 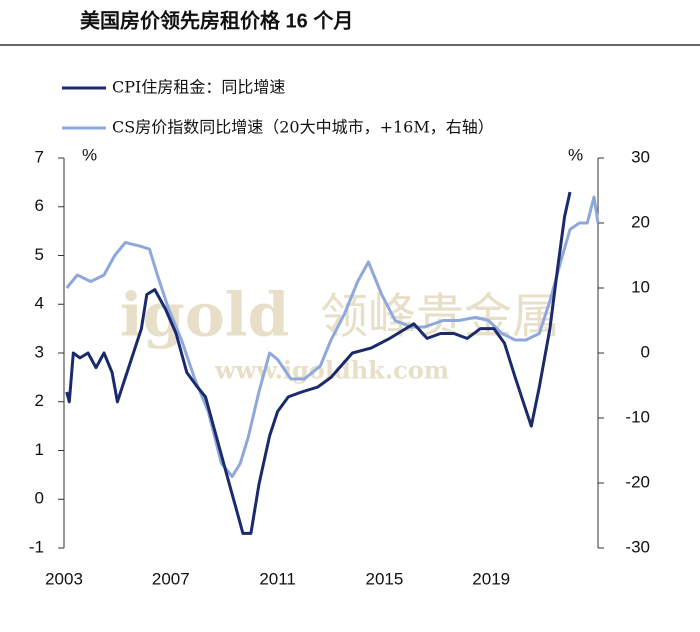 What do you see at coordinates (303, 127) in the screenshot?
I see `legend-label: CS房价指数同比增速（20大中城市，+16M，右轴）` at bounding box center [303, 127].